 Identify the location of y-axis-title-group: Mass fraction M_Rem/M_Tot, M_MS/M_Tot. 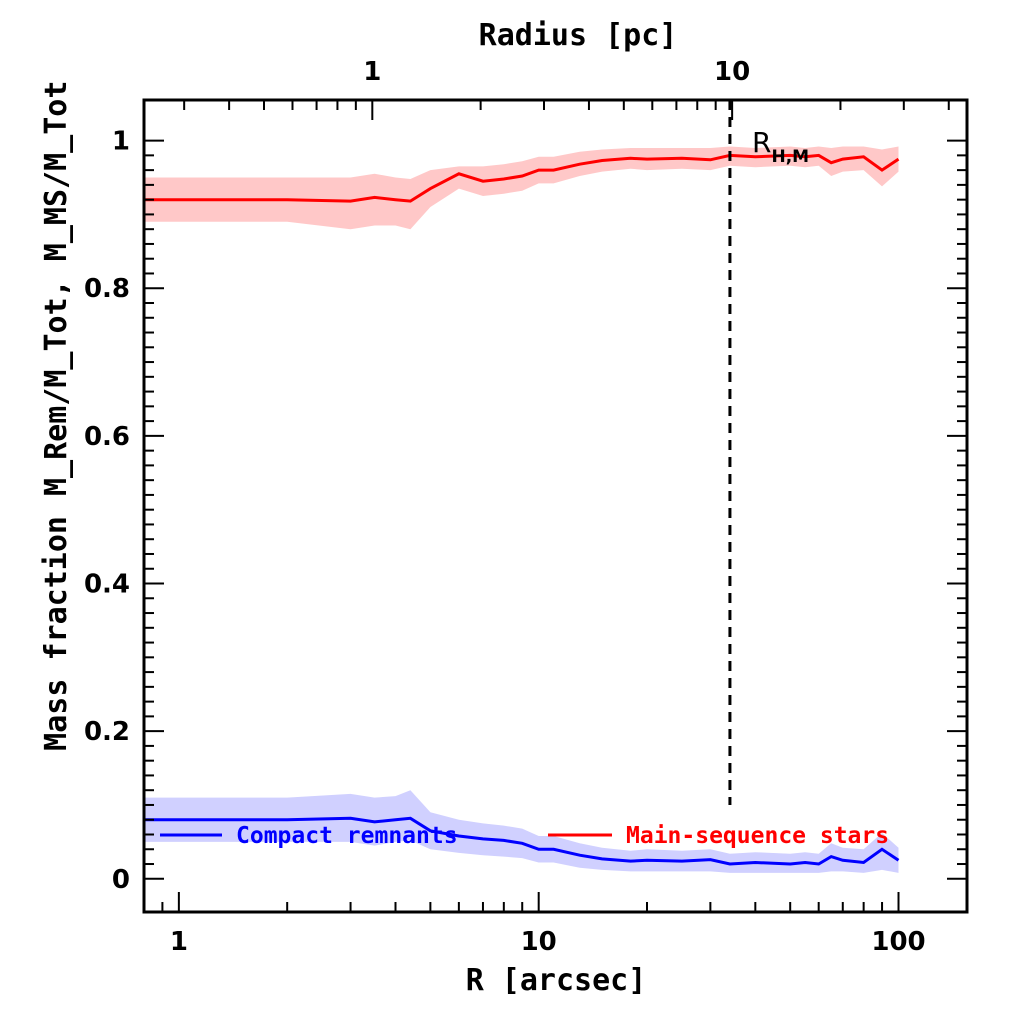
(56, 416).